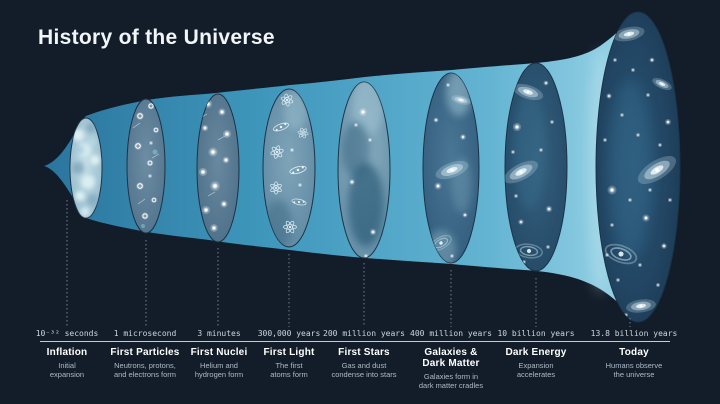 This screenshot has width=720, height=404. I want to click on stage-title: First Nuclei, so click(219, 352).